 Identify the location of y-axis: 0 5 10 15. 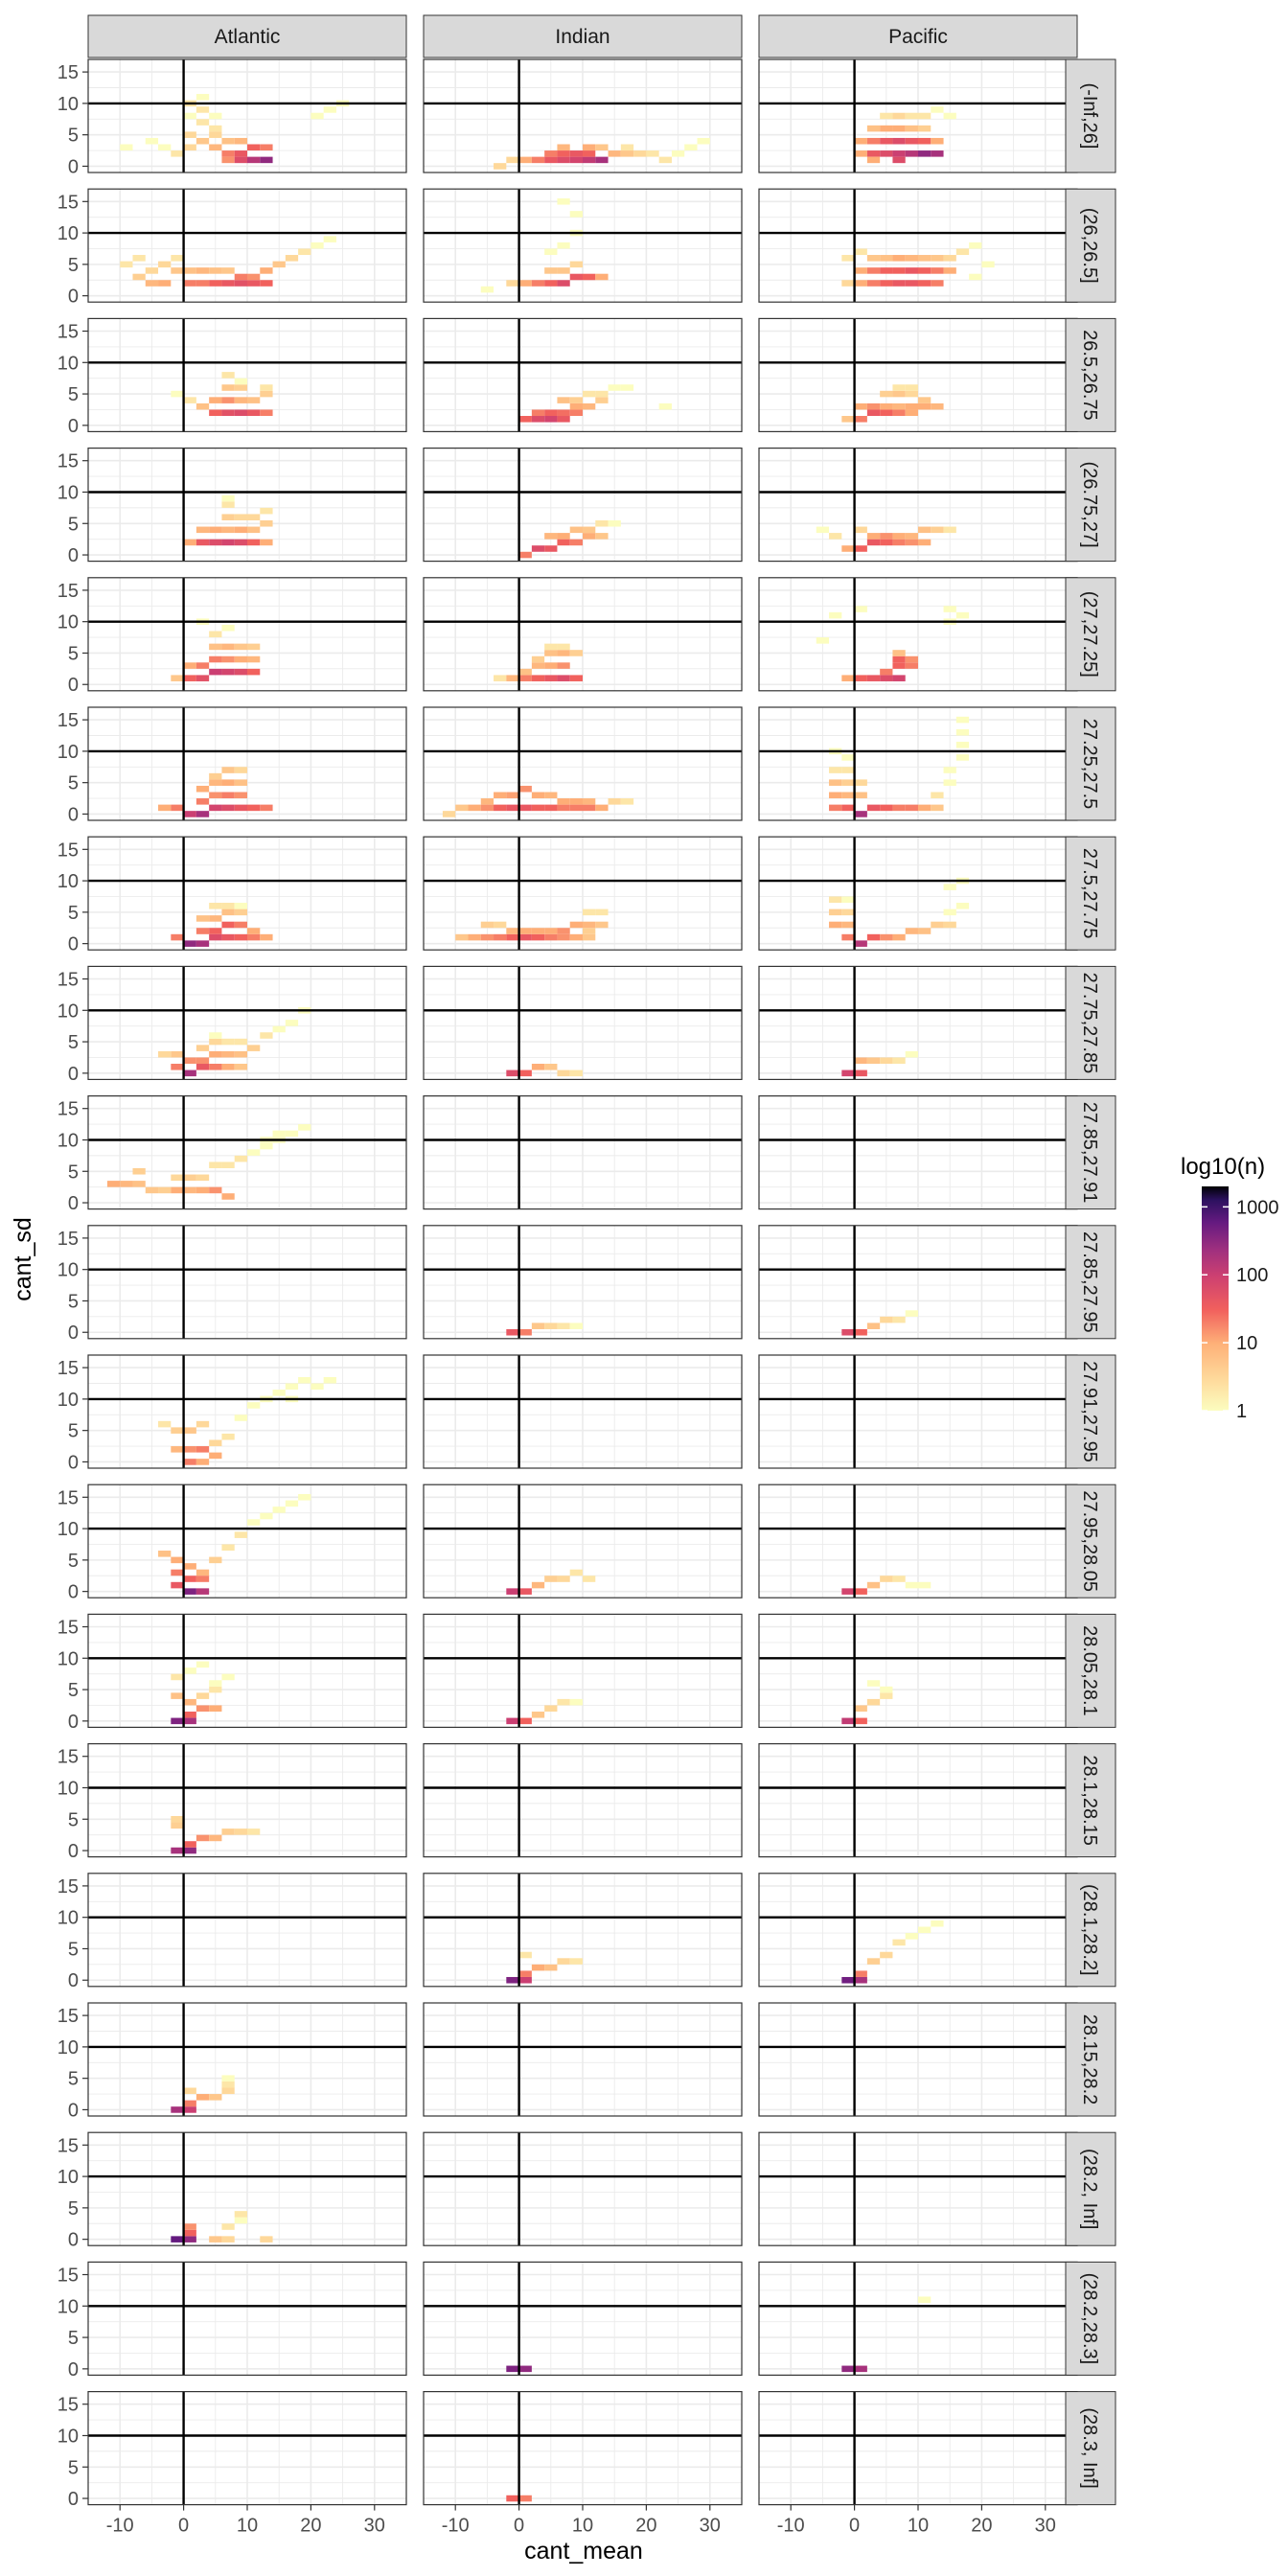
(73, 1286).